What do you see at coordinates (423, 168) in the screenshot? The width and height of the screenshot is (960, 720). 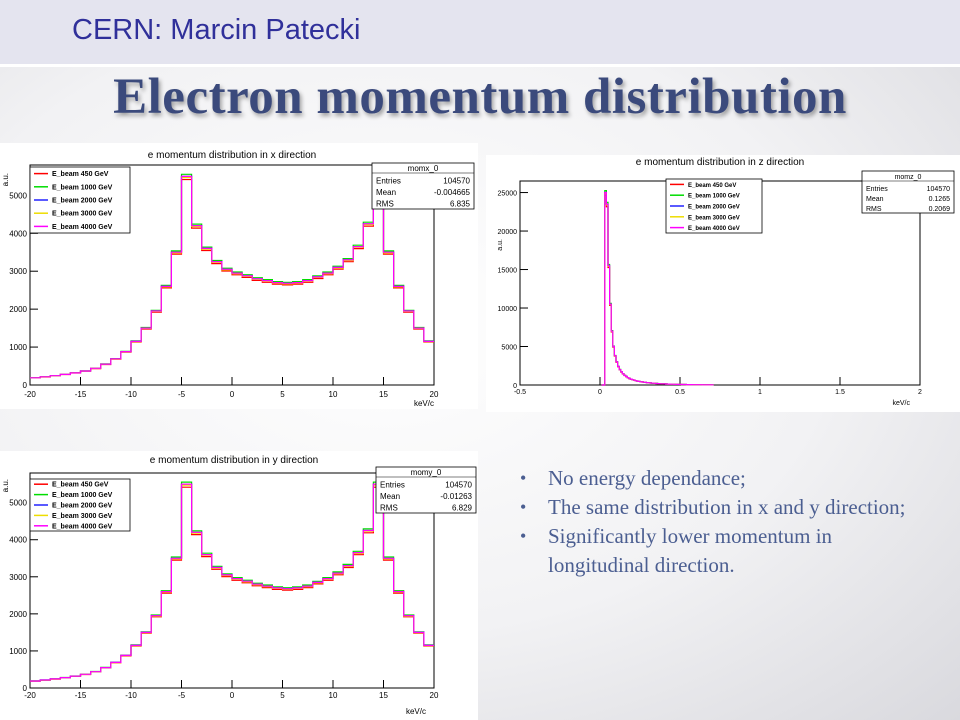 I see `stats-name: momx_0` at bounding box center [423, 168].